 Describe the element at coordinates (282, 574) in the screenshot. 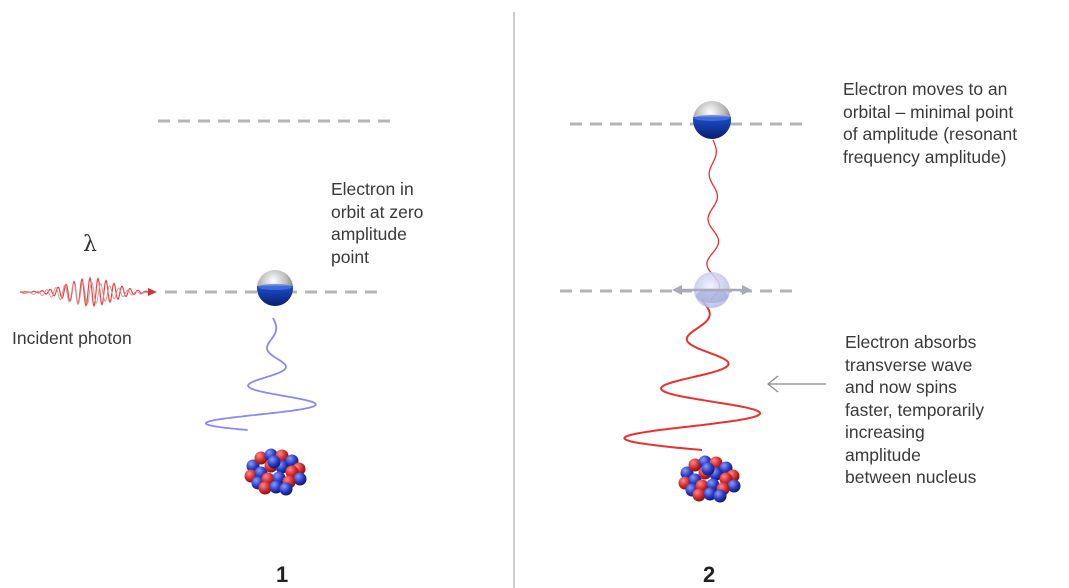

I see `panel-number-1: 1` at that location.